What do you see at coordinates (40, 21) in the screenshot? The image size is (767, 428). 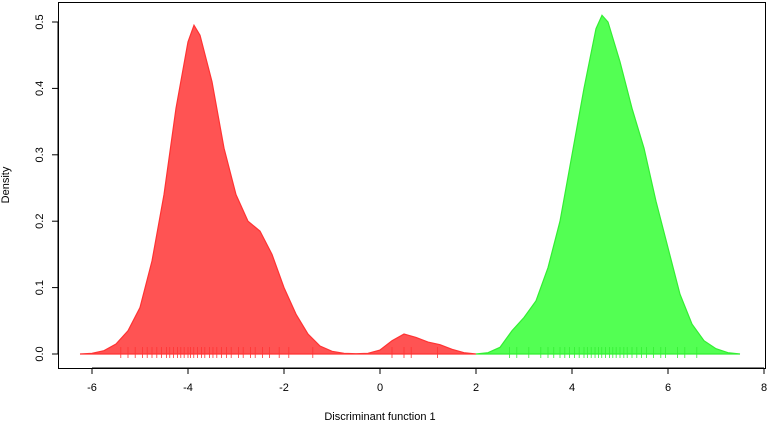 I see `y-tick-label: 0.5` at bounding box center [40, 21].